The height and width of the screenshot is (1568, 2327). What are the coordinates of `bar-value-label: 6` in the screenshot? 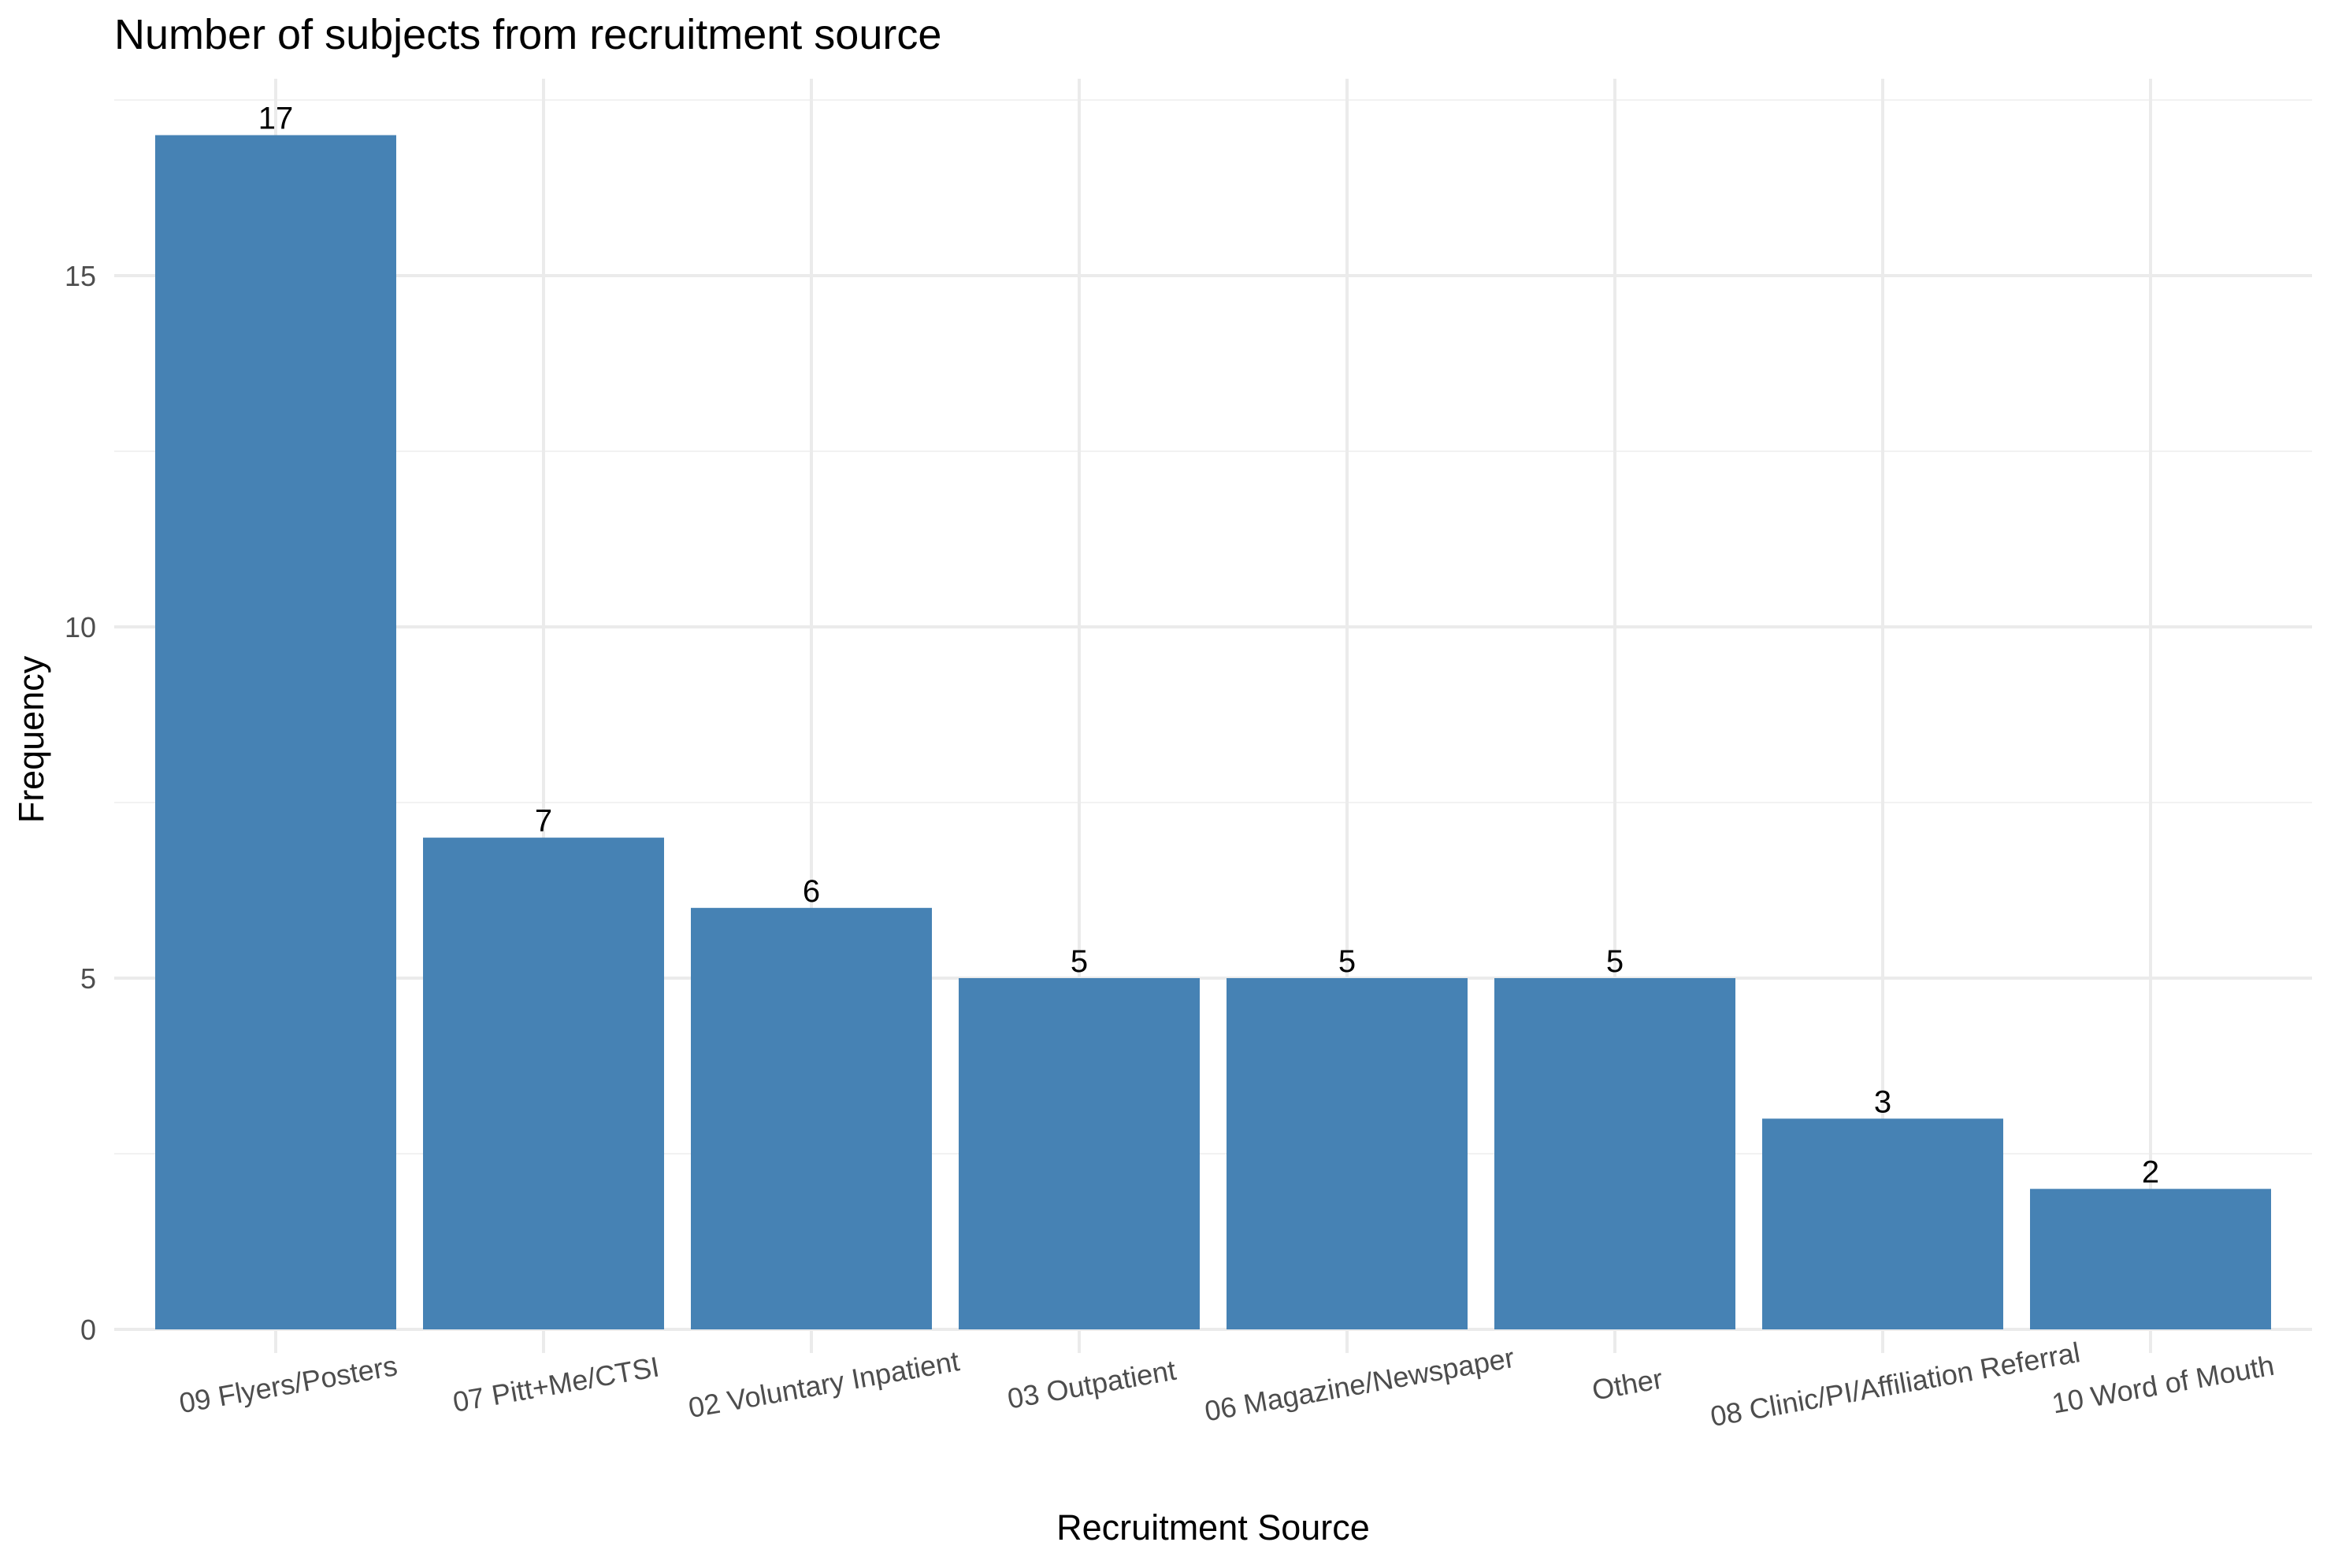 It's located at (811, 891).